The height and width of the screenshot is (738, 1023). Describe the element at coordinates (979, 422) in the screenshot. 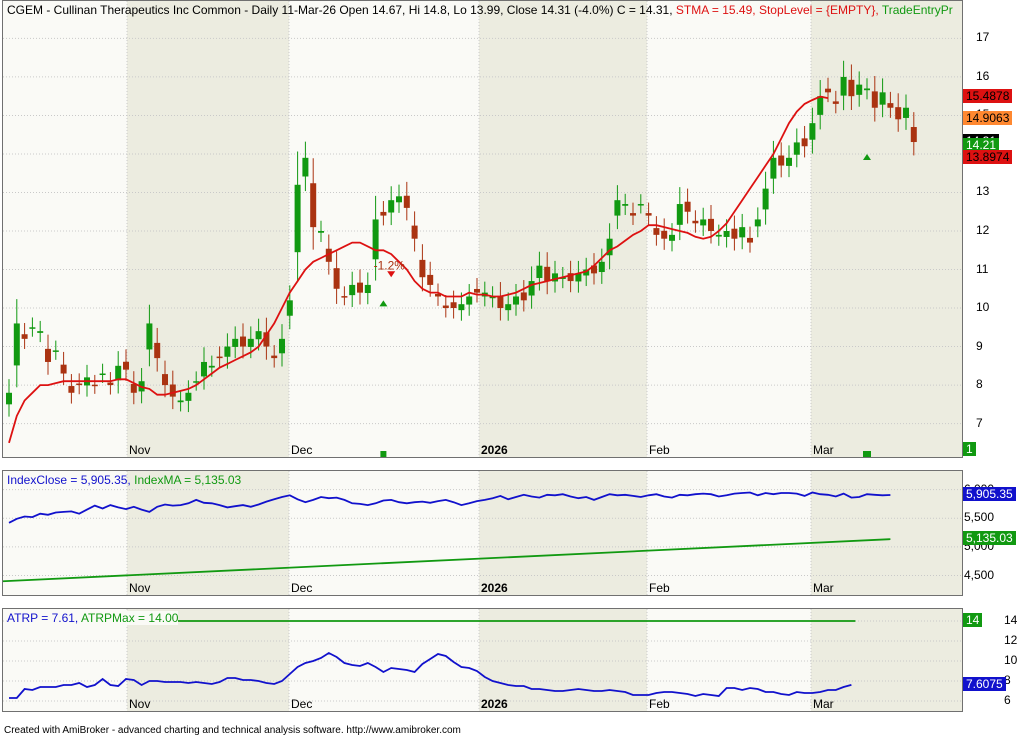

I see `y-tick-label: 7` at that location.